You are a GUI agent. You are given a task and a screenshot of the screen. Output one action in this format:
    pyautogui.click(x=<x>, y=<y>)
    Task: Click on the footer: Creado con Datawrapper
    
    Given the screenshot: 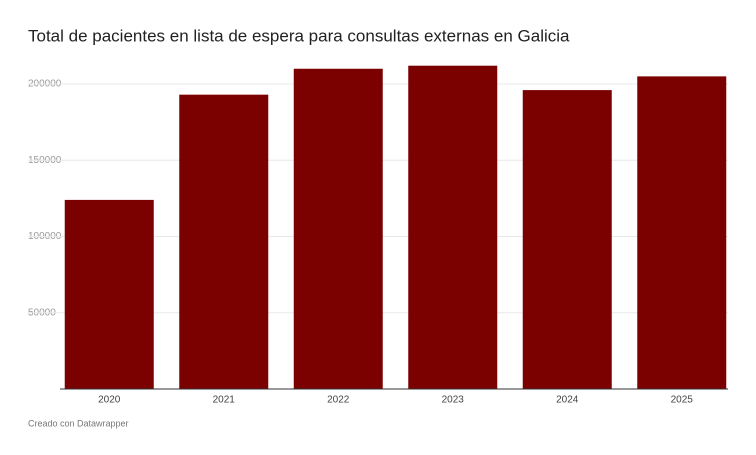 What is the action you would take?
    pyautogui.click(x=78, y=423)
    